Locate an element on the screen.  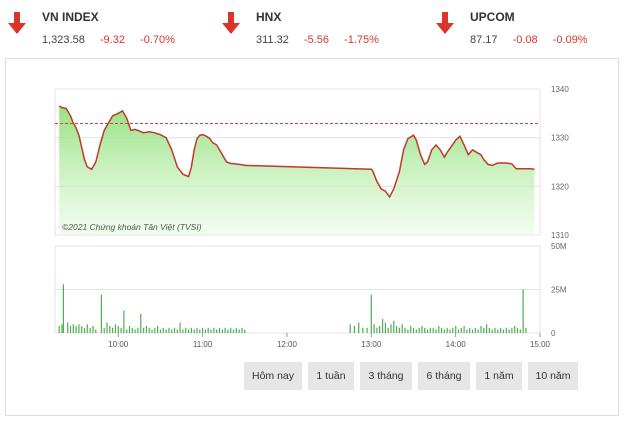
range-today-button: Hôm nay is located at coordinates (273, 376).